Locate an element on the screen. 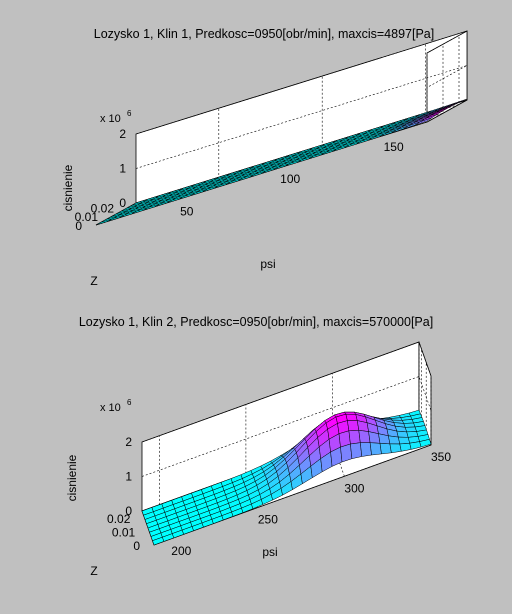 The image size is (512, 614). x-tick-label: 50 is located at coordinates (187, 211).